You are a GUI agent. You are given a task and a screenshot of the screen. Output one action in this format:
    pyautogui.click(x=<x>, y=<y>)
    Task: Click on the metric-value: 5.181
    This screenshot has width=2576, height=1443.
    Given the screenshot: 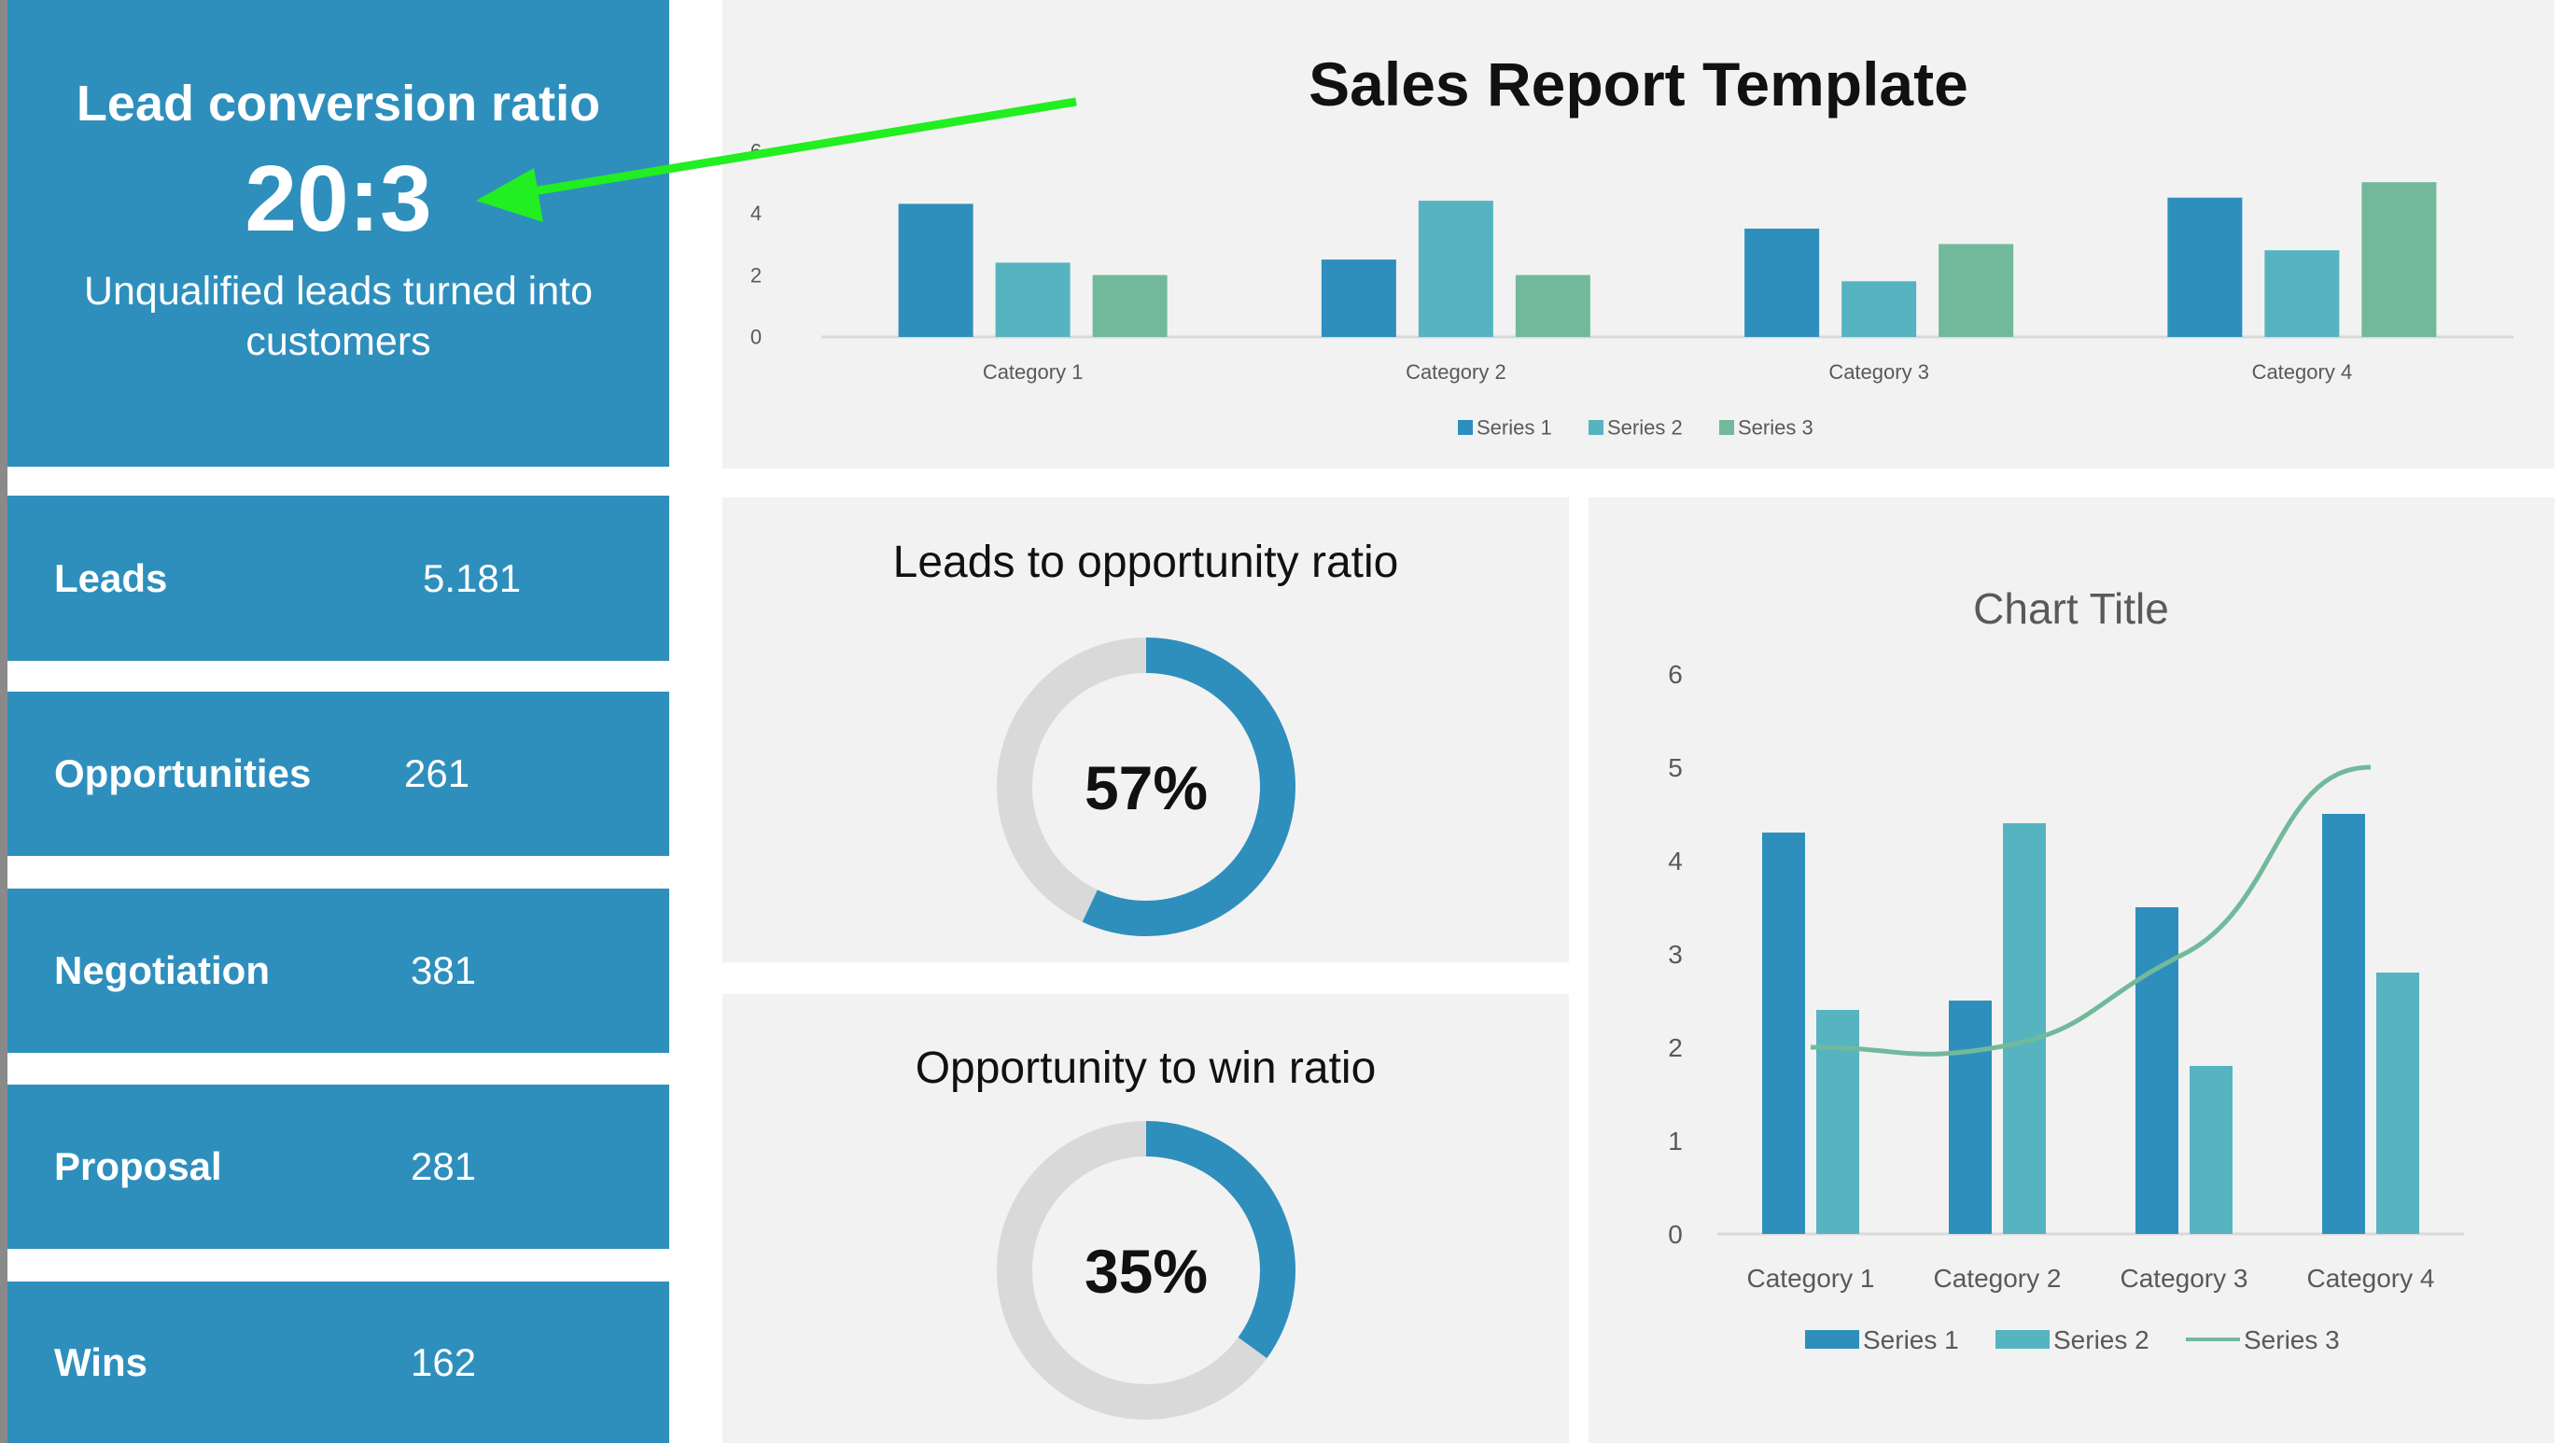 What is the action you would take?
    pyautogui.click(x=472, y=577)
    